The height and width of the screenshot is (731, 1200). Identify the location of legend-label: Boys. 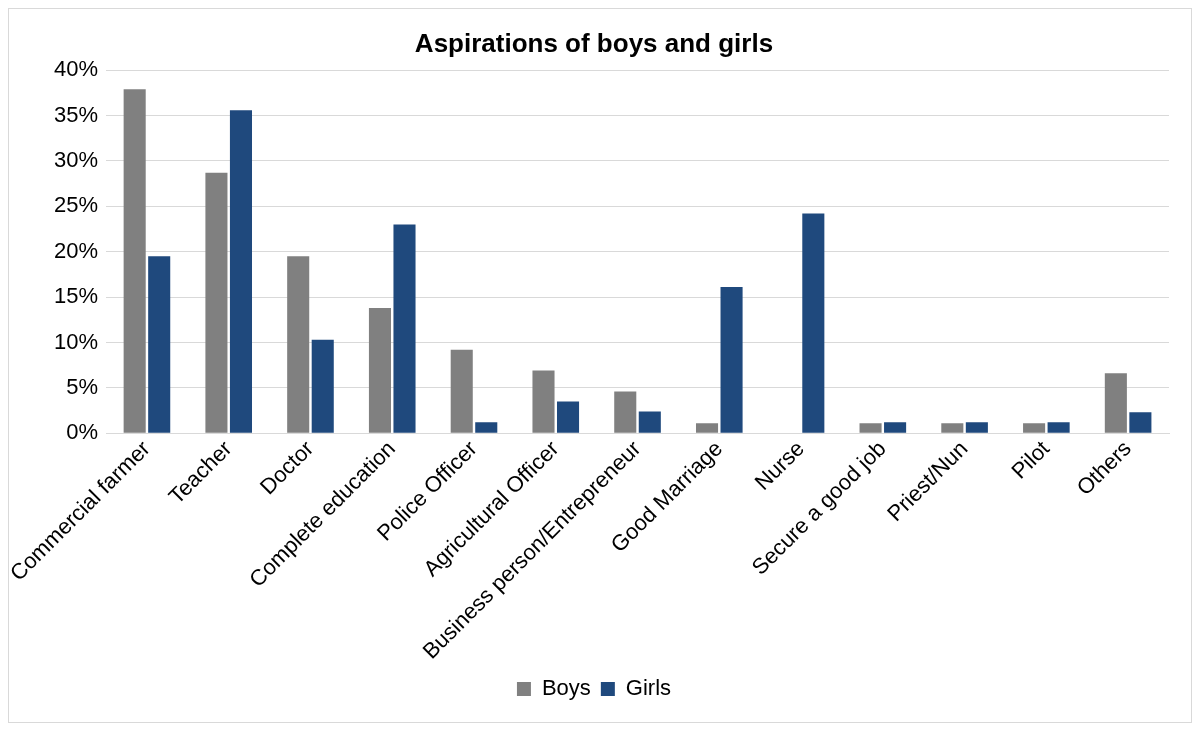
(566, 688).